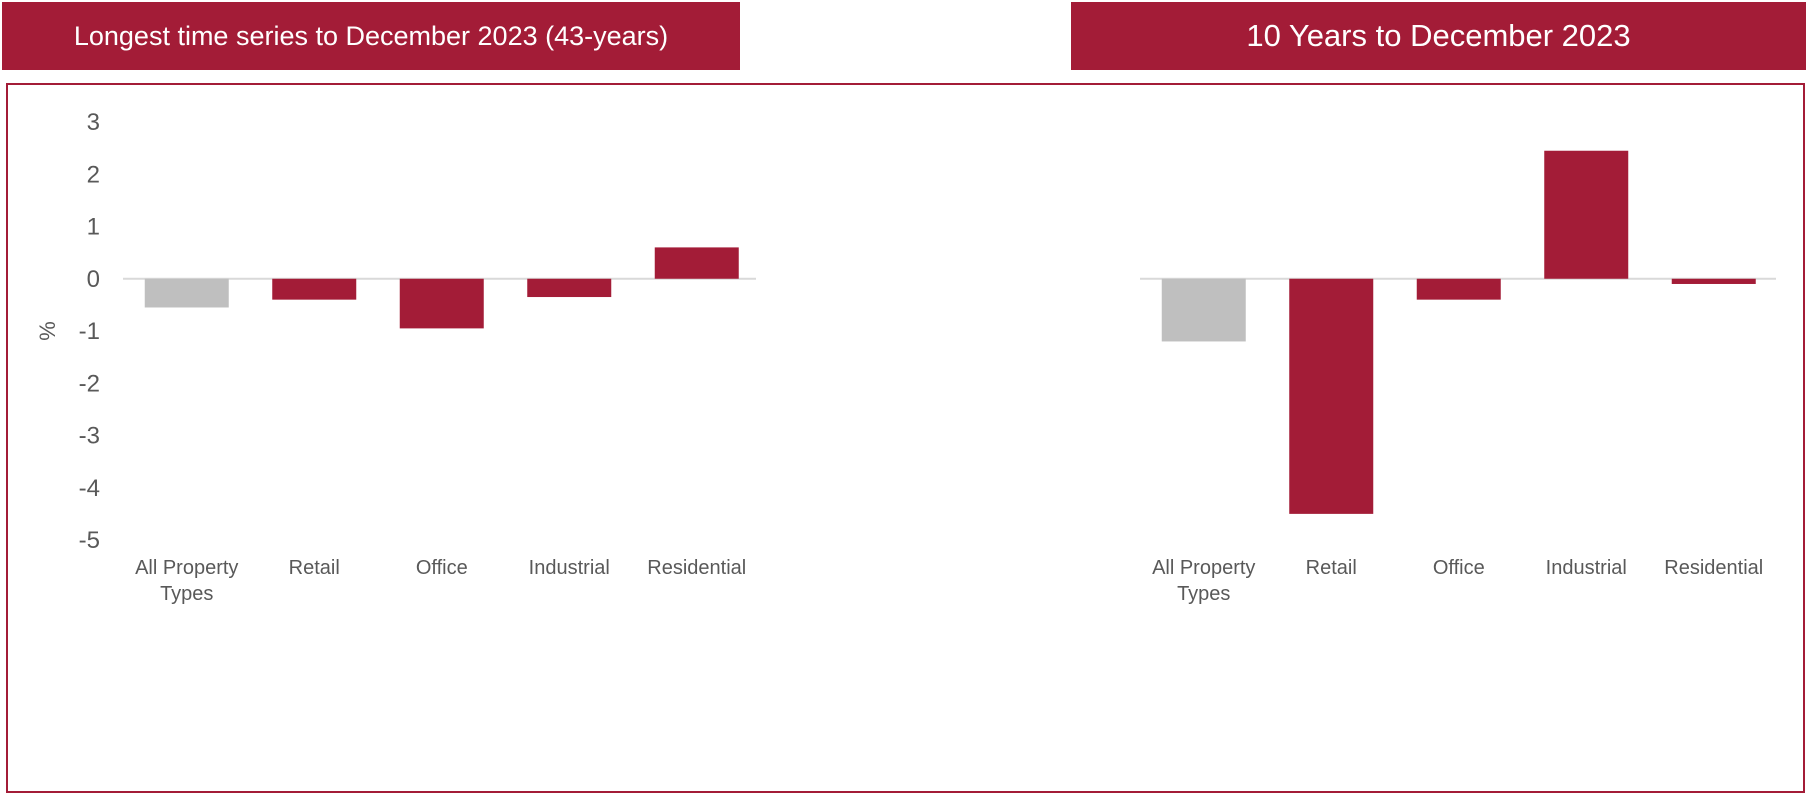 The width and height of the screenshot is (1806, 793). Describe the element at coordinates (93, 174) in the screenshot. I see `y-tick-label: 2` at that location.